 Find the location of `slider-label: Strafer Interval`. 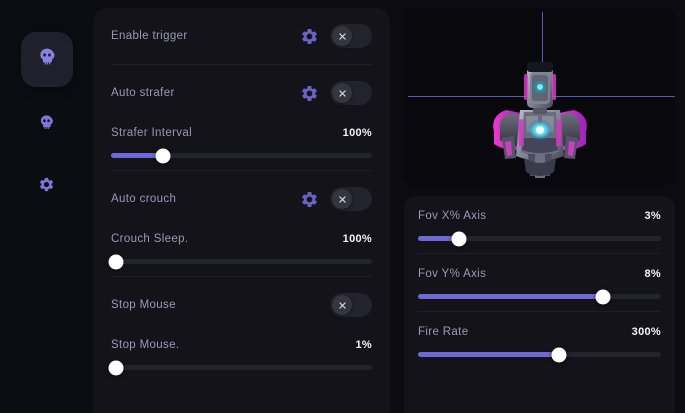

slider-label: Strafer Interval is located at coordinates (152, 133).